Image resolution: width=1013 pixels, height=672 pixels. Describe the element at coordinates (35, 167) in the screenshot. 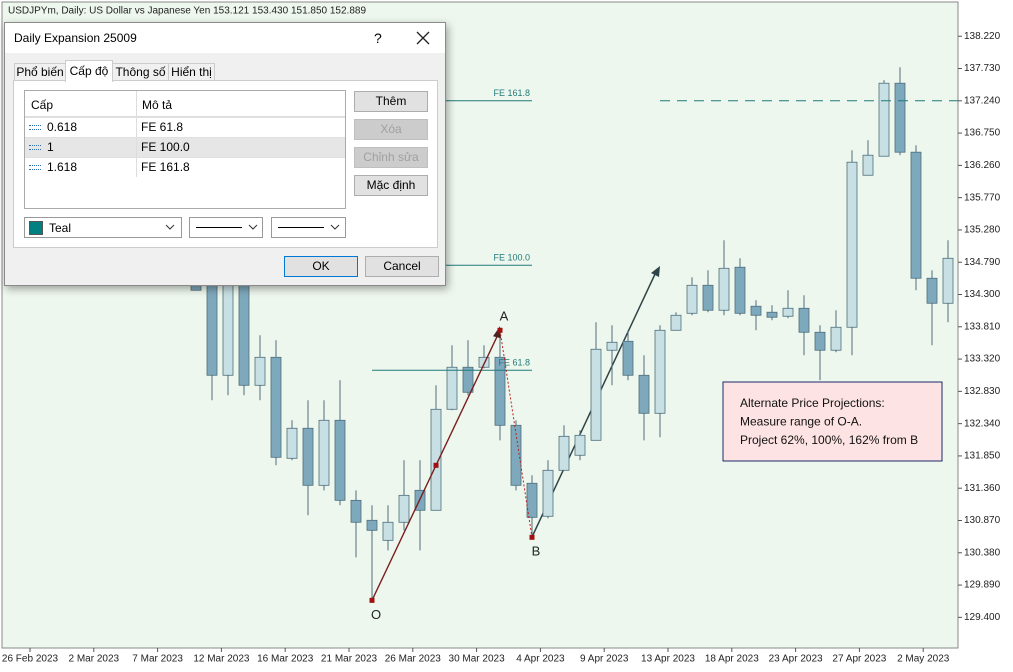

I see `level-icon` at that location.